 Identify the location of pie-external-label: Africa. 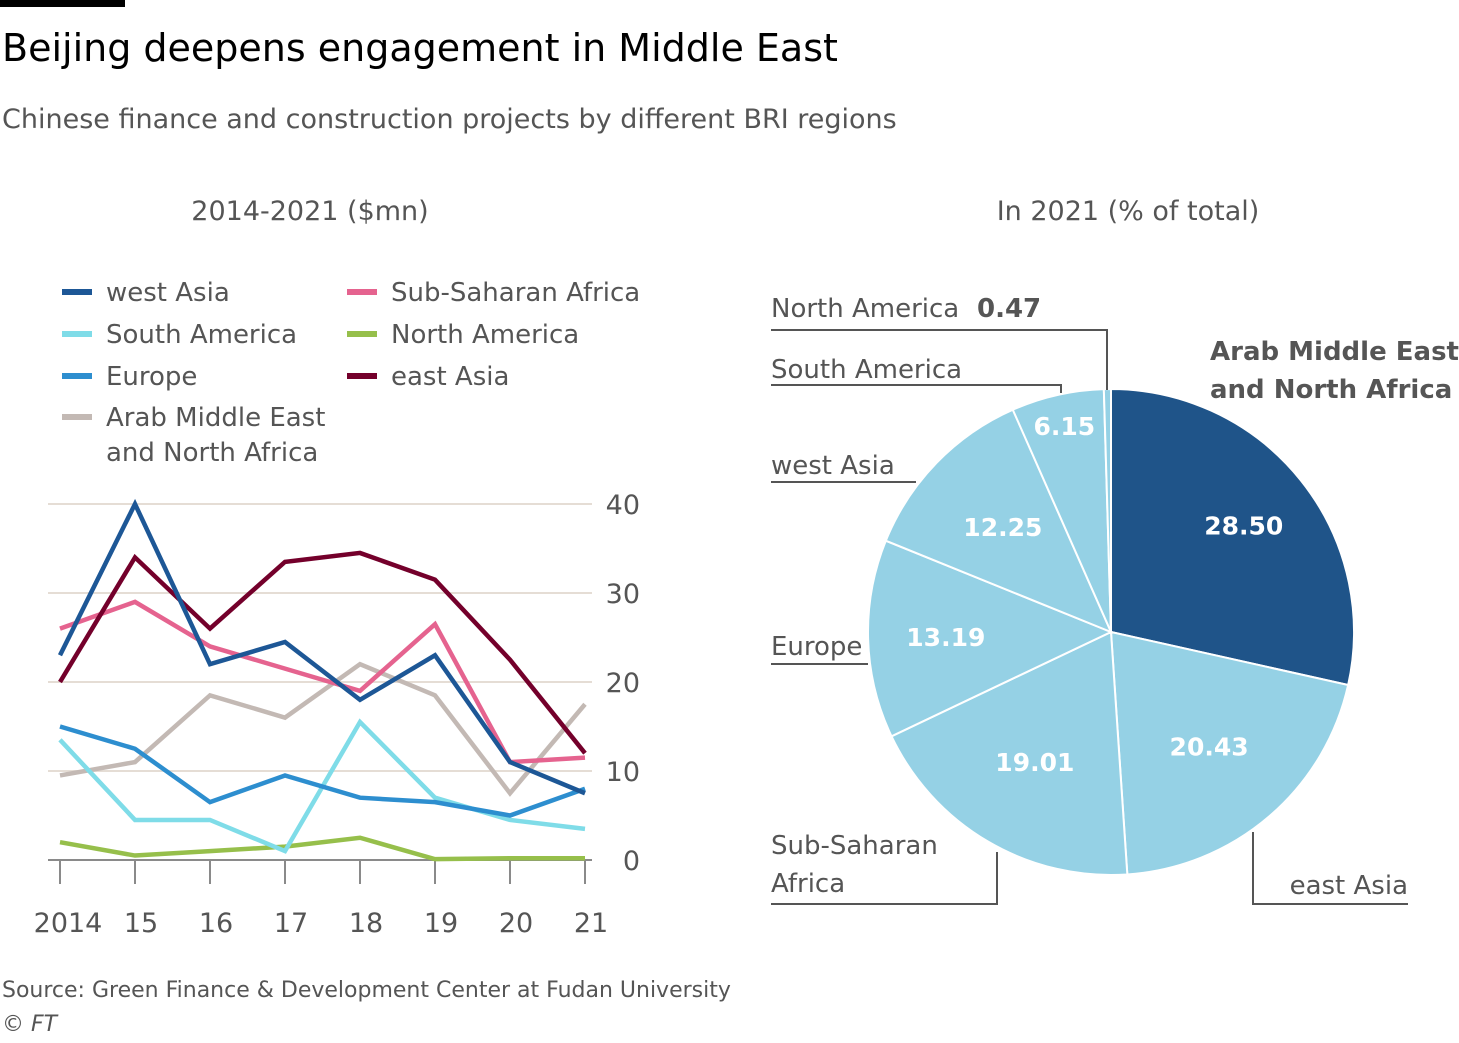
(808, 884).